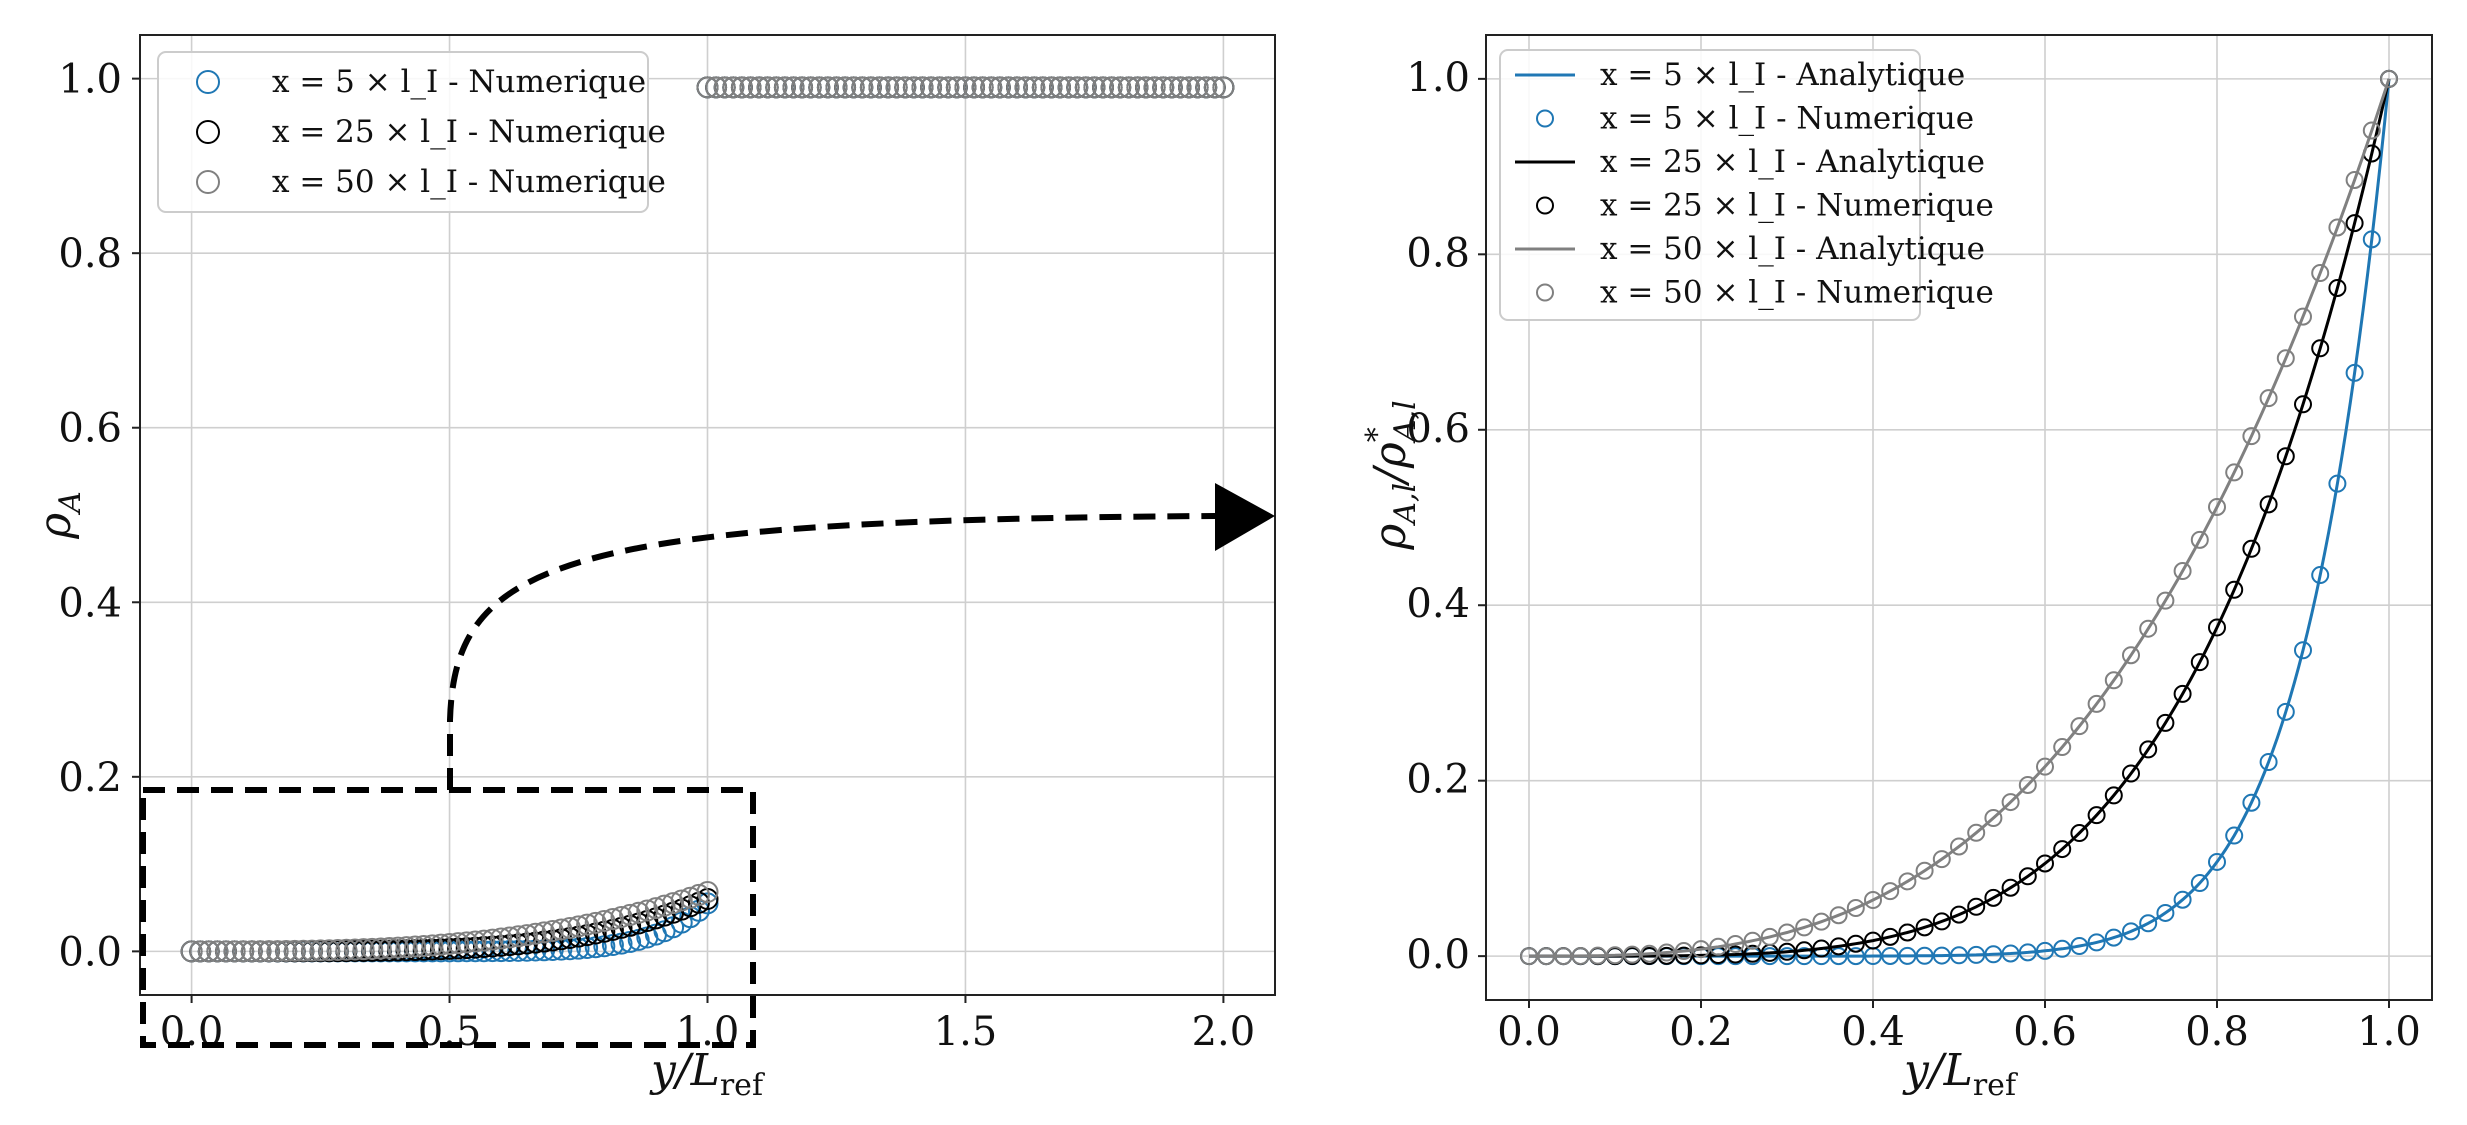 The image size is (2467, 1125). I want to click on right-legend-label: x = 50 × l_I - Analytique, so click(1792, 249).